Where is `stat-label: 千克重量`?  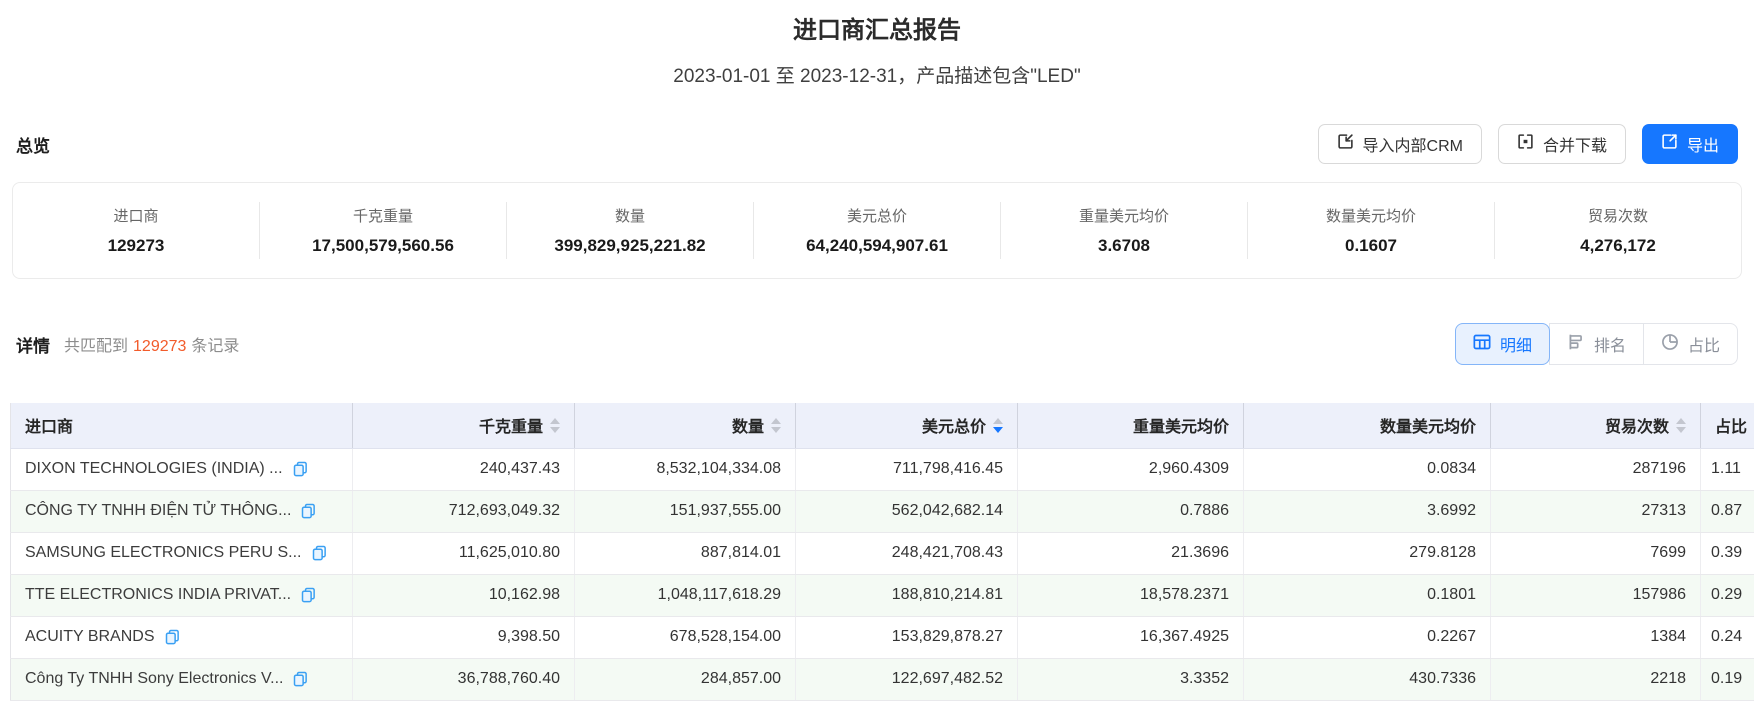
stat-label: 千克重量 is located at coordinates (382, 216).